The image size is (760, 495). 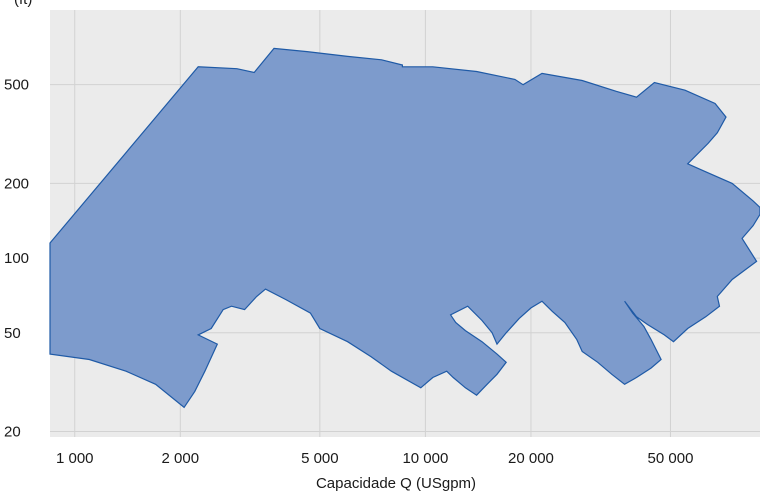 I want to click on y-tick-label: 500, so click(x=16, y=85).